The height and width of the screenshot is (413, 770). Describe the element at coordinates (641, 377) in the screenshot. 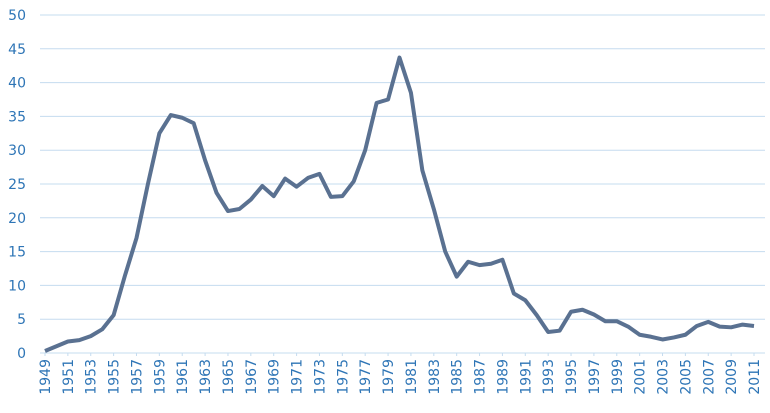

I see `x-tick-label: 2001` at that location.